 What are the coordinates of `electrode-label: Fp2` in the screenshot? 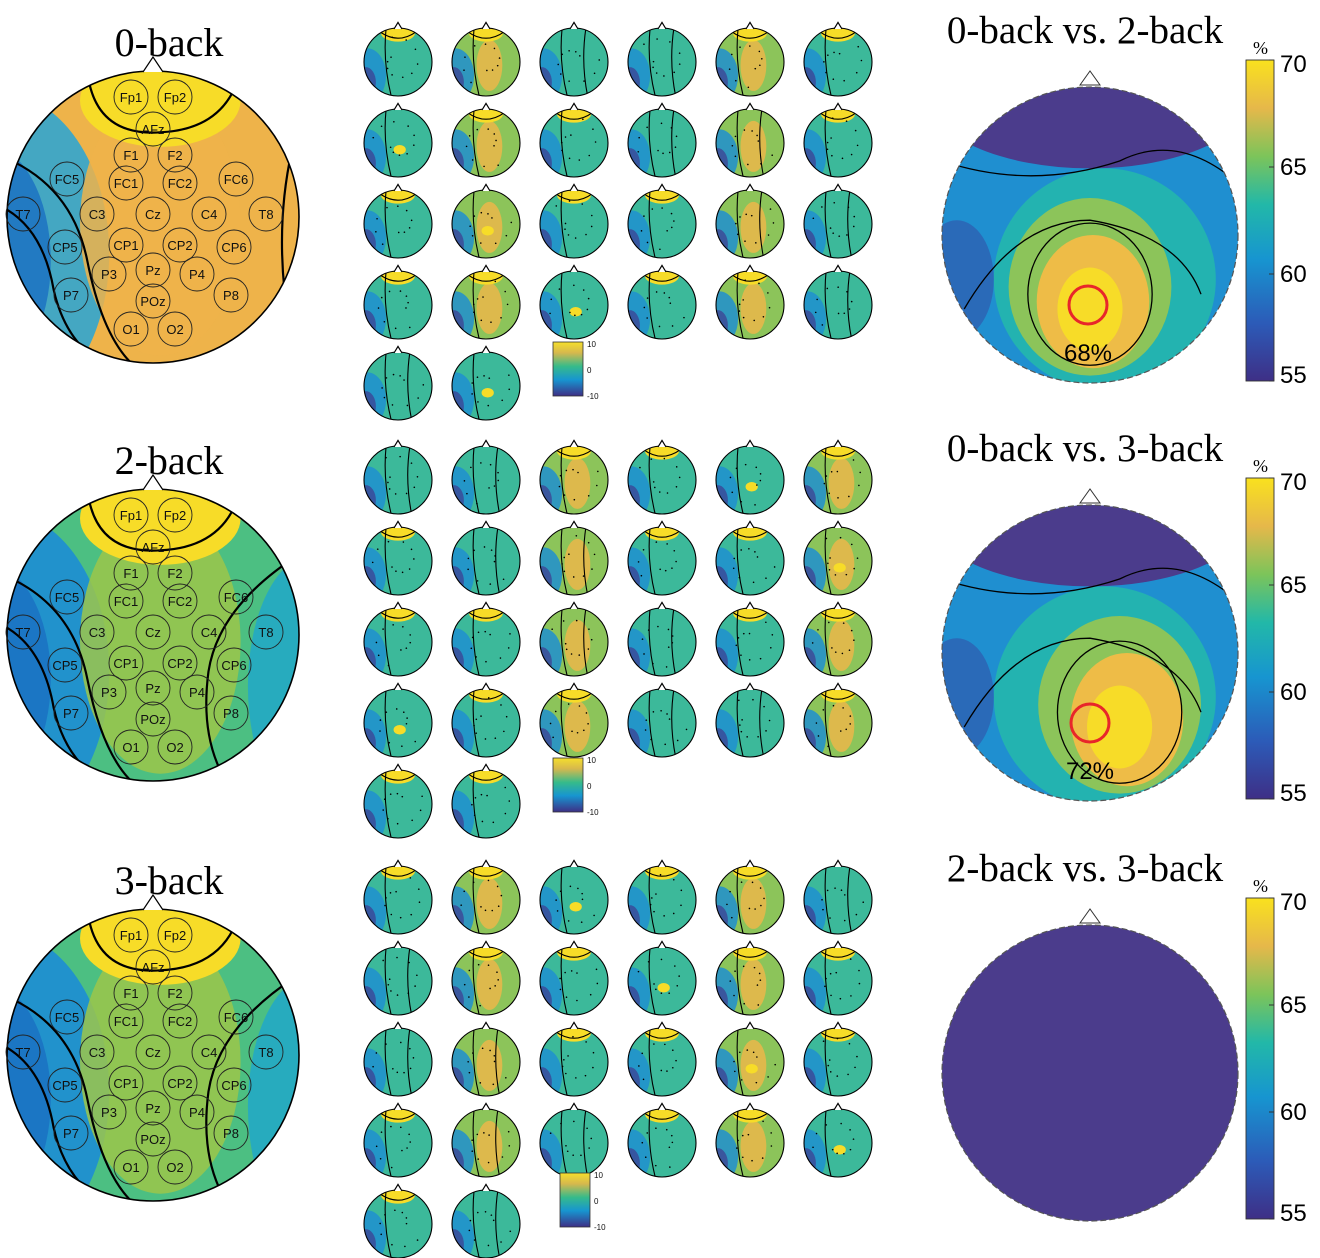 It's located at (175, 515).